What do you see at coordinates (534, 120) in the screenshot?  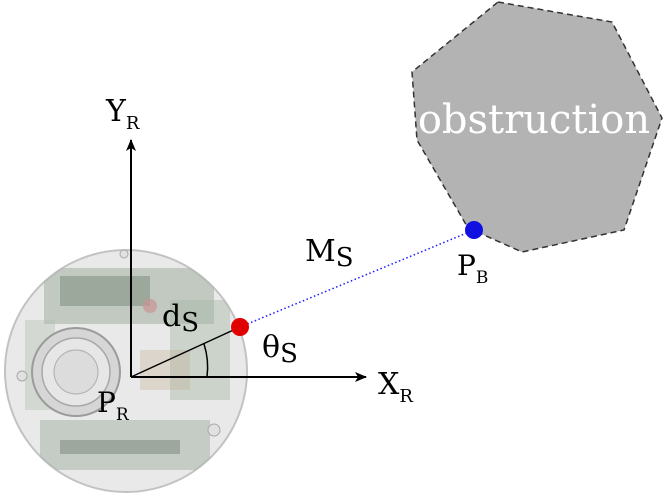 I see `obstruction-label: obstruction` at bounding box center [534, 120].